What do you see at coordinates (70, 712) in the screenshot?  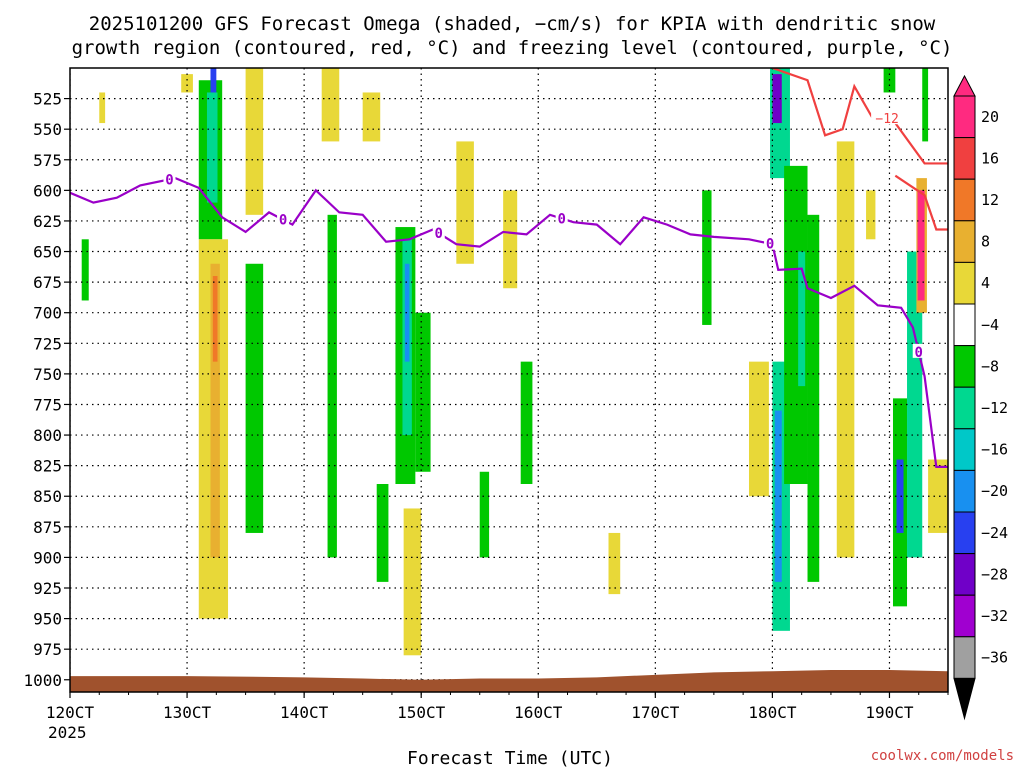 I see `x-tick-label: 120CT` at bounding box center [70, 712].